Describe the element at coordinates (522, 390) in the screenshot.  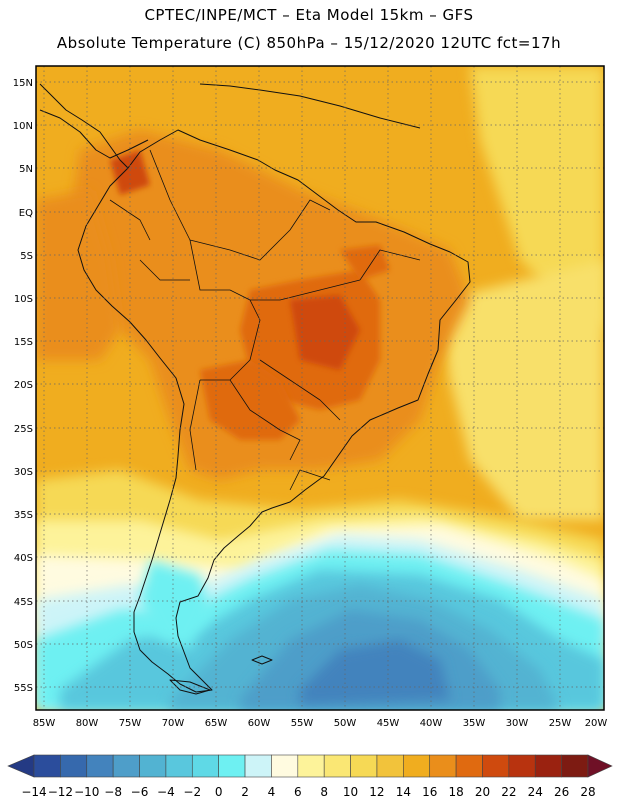
I see `field-south-atlantic-yellow` at that location.